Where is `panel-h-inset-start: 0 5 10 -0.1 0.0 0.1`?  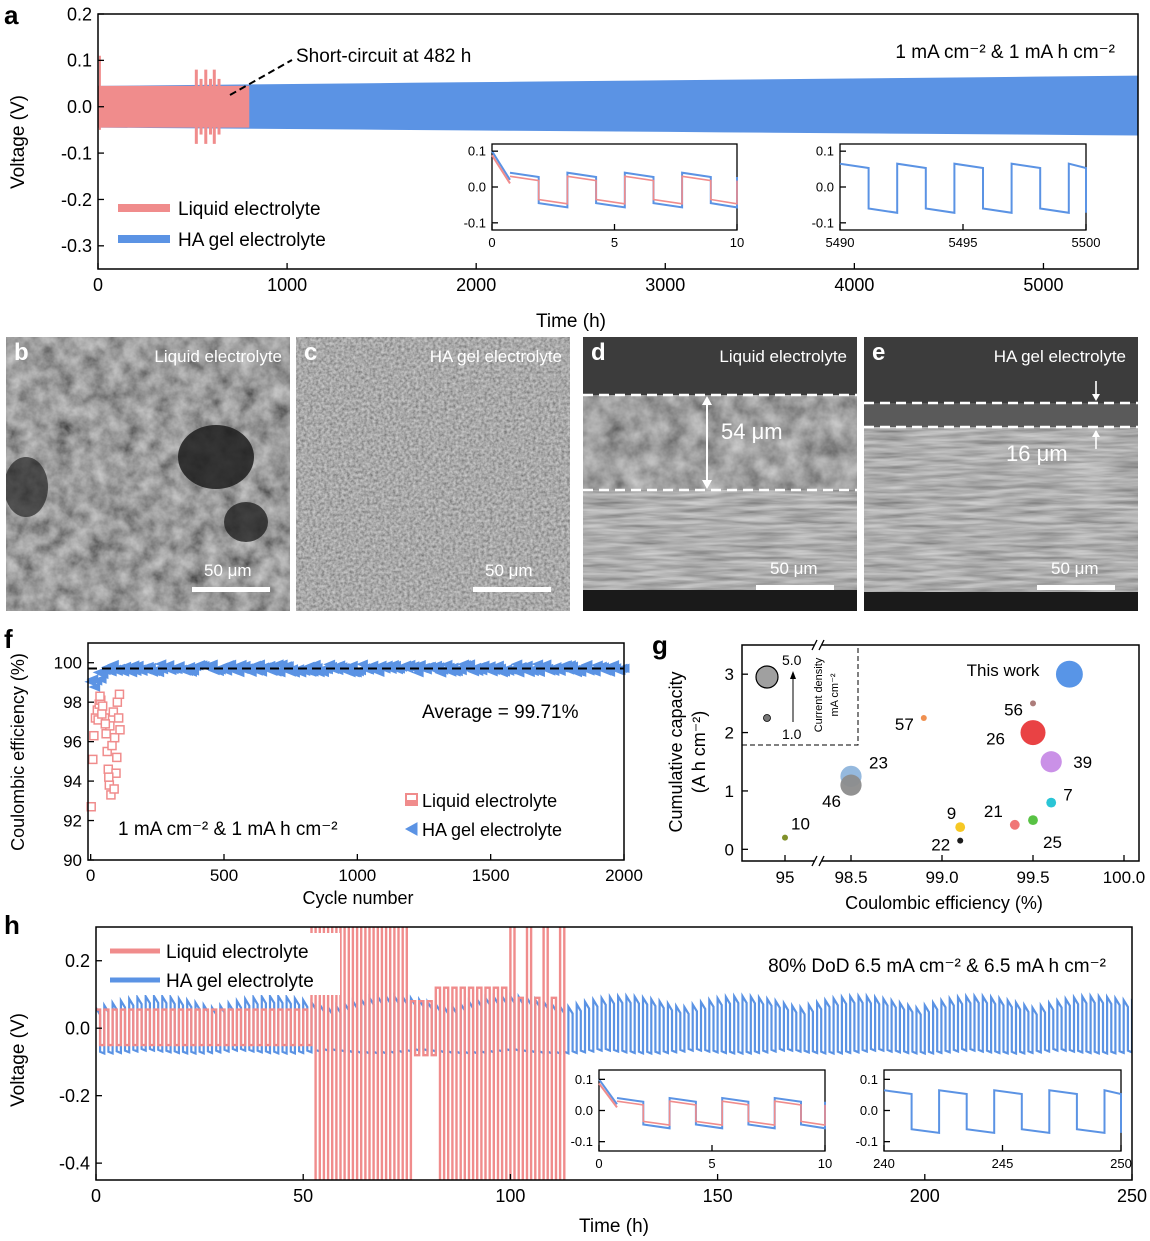
panel-h-inset-start: 0 5 10 -0.1 0.0 0.1 is located at coordinates (701, 1120).